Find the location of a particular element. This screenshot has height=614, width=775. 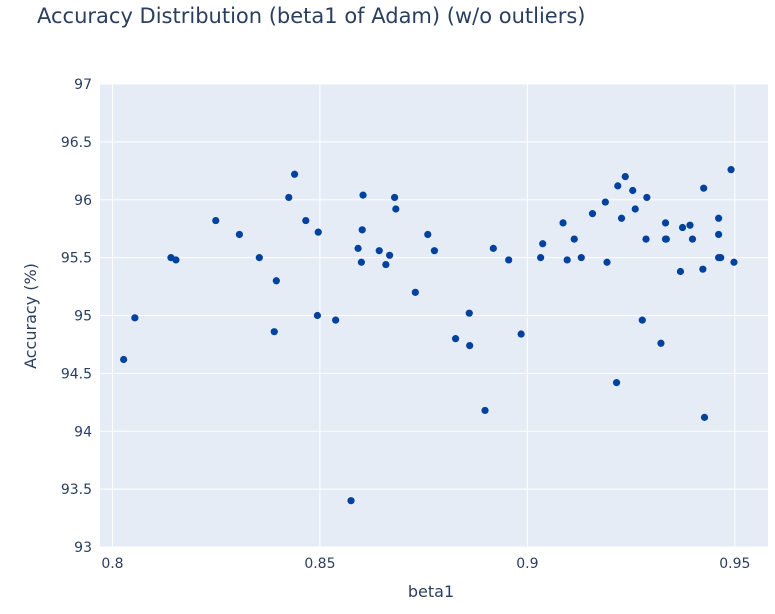

y-tick-label: 94 is located at coordinates (83, 432).